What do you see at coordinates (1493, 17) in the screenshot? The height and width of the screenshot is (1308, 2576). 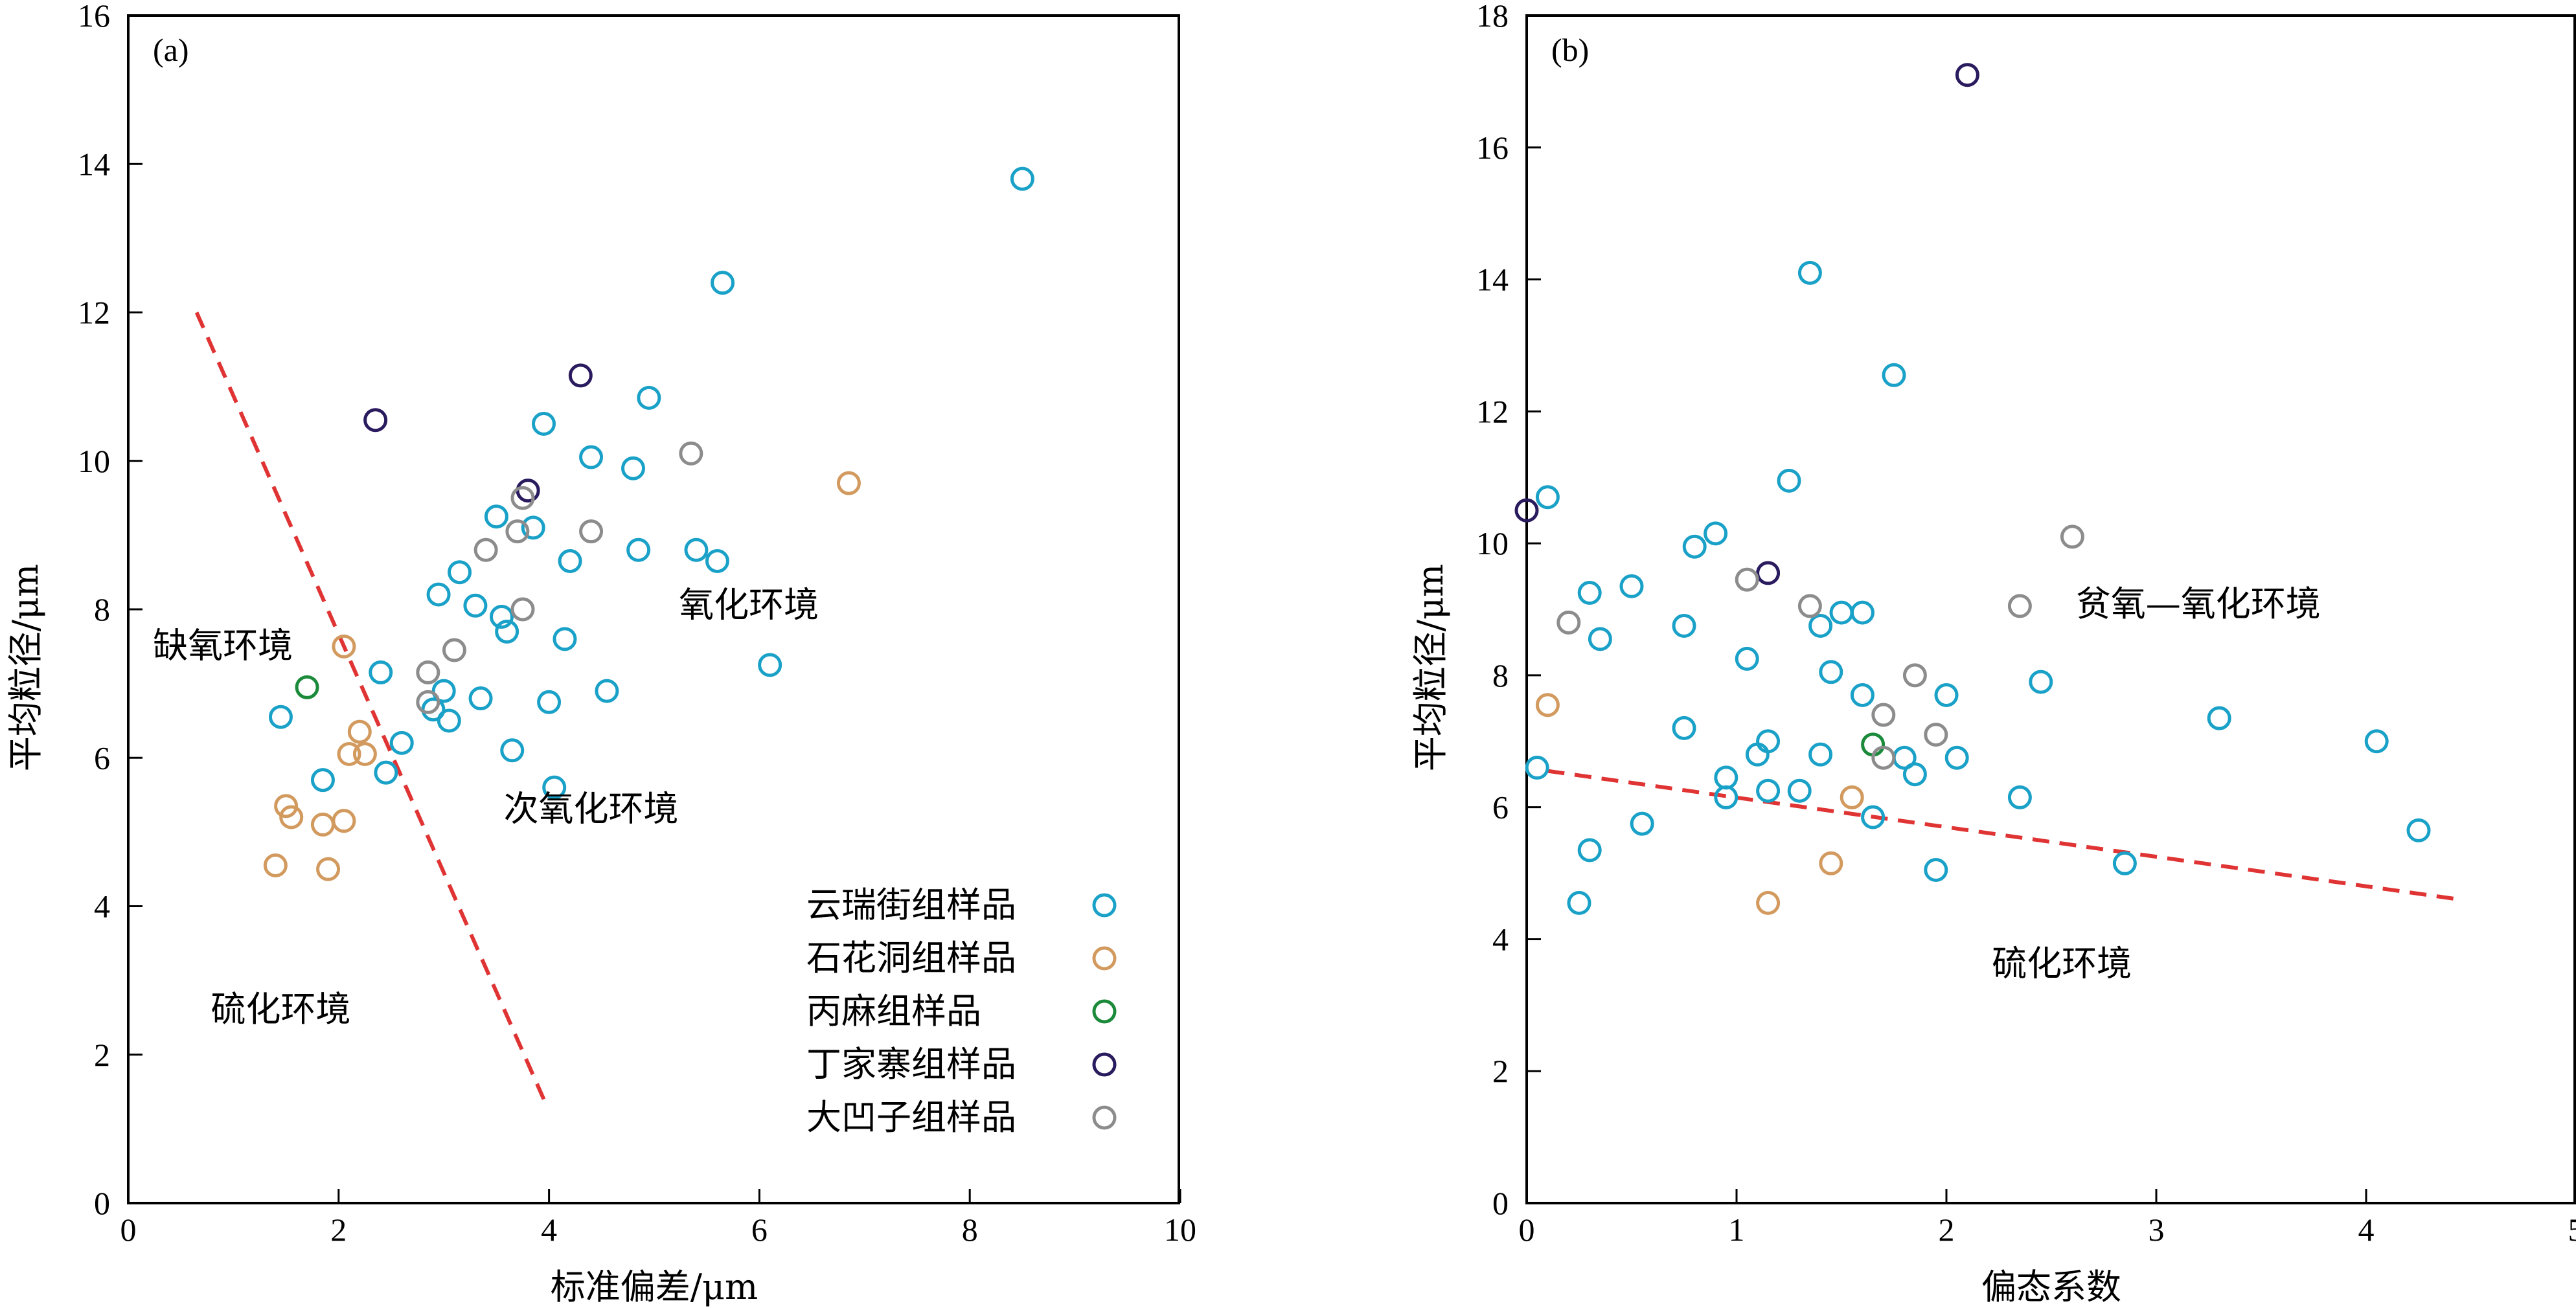 I see `panel-b-y-tick-label: 18` at bounding box center [1493, 17].